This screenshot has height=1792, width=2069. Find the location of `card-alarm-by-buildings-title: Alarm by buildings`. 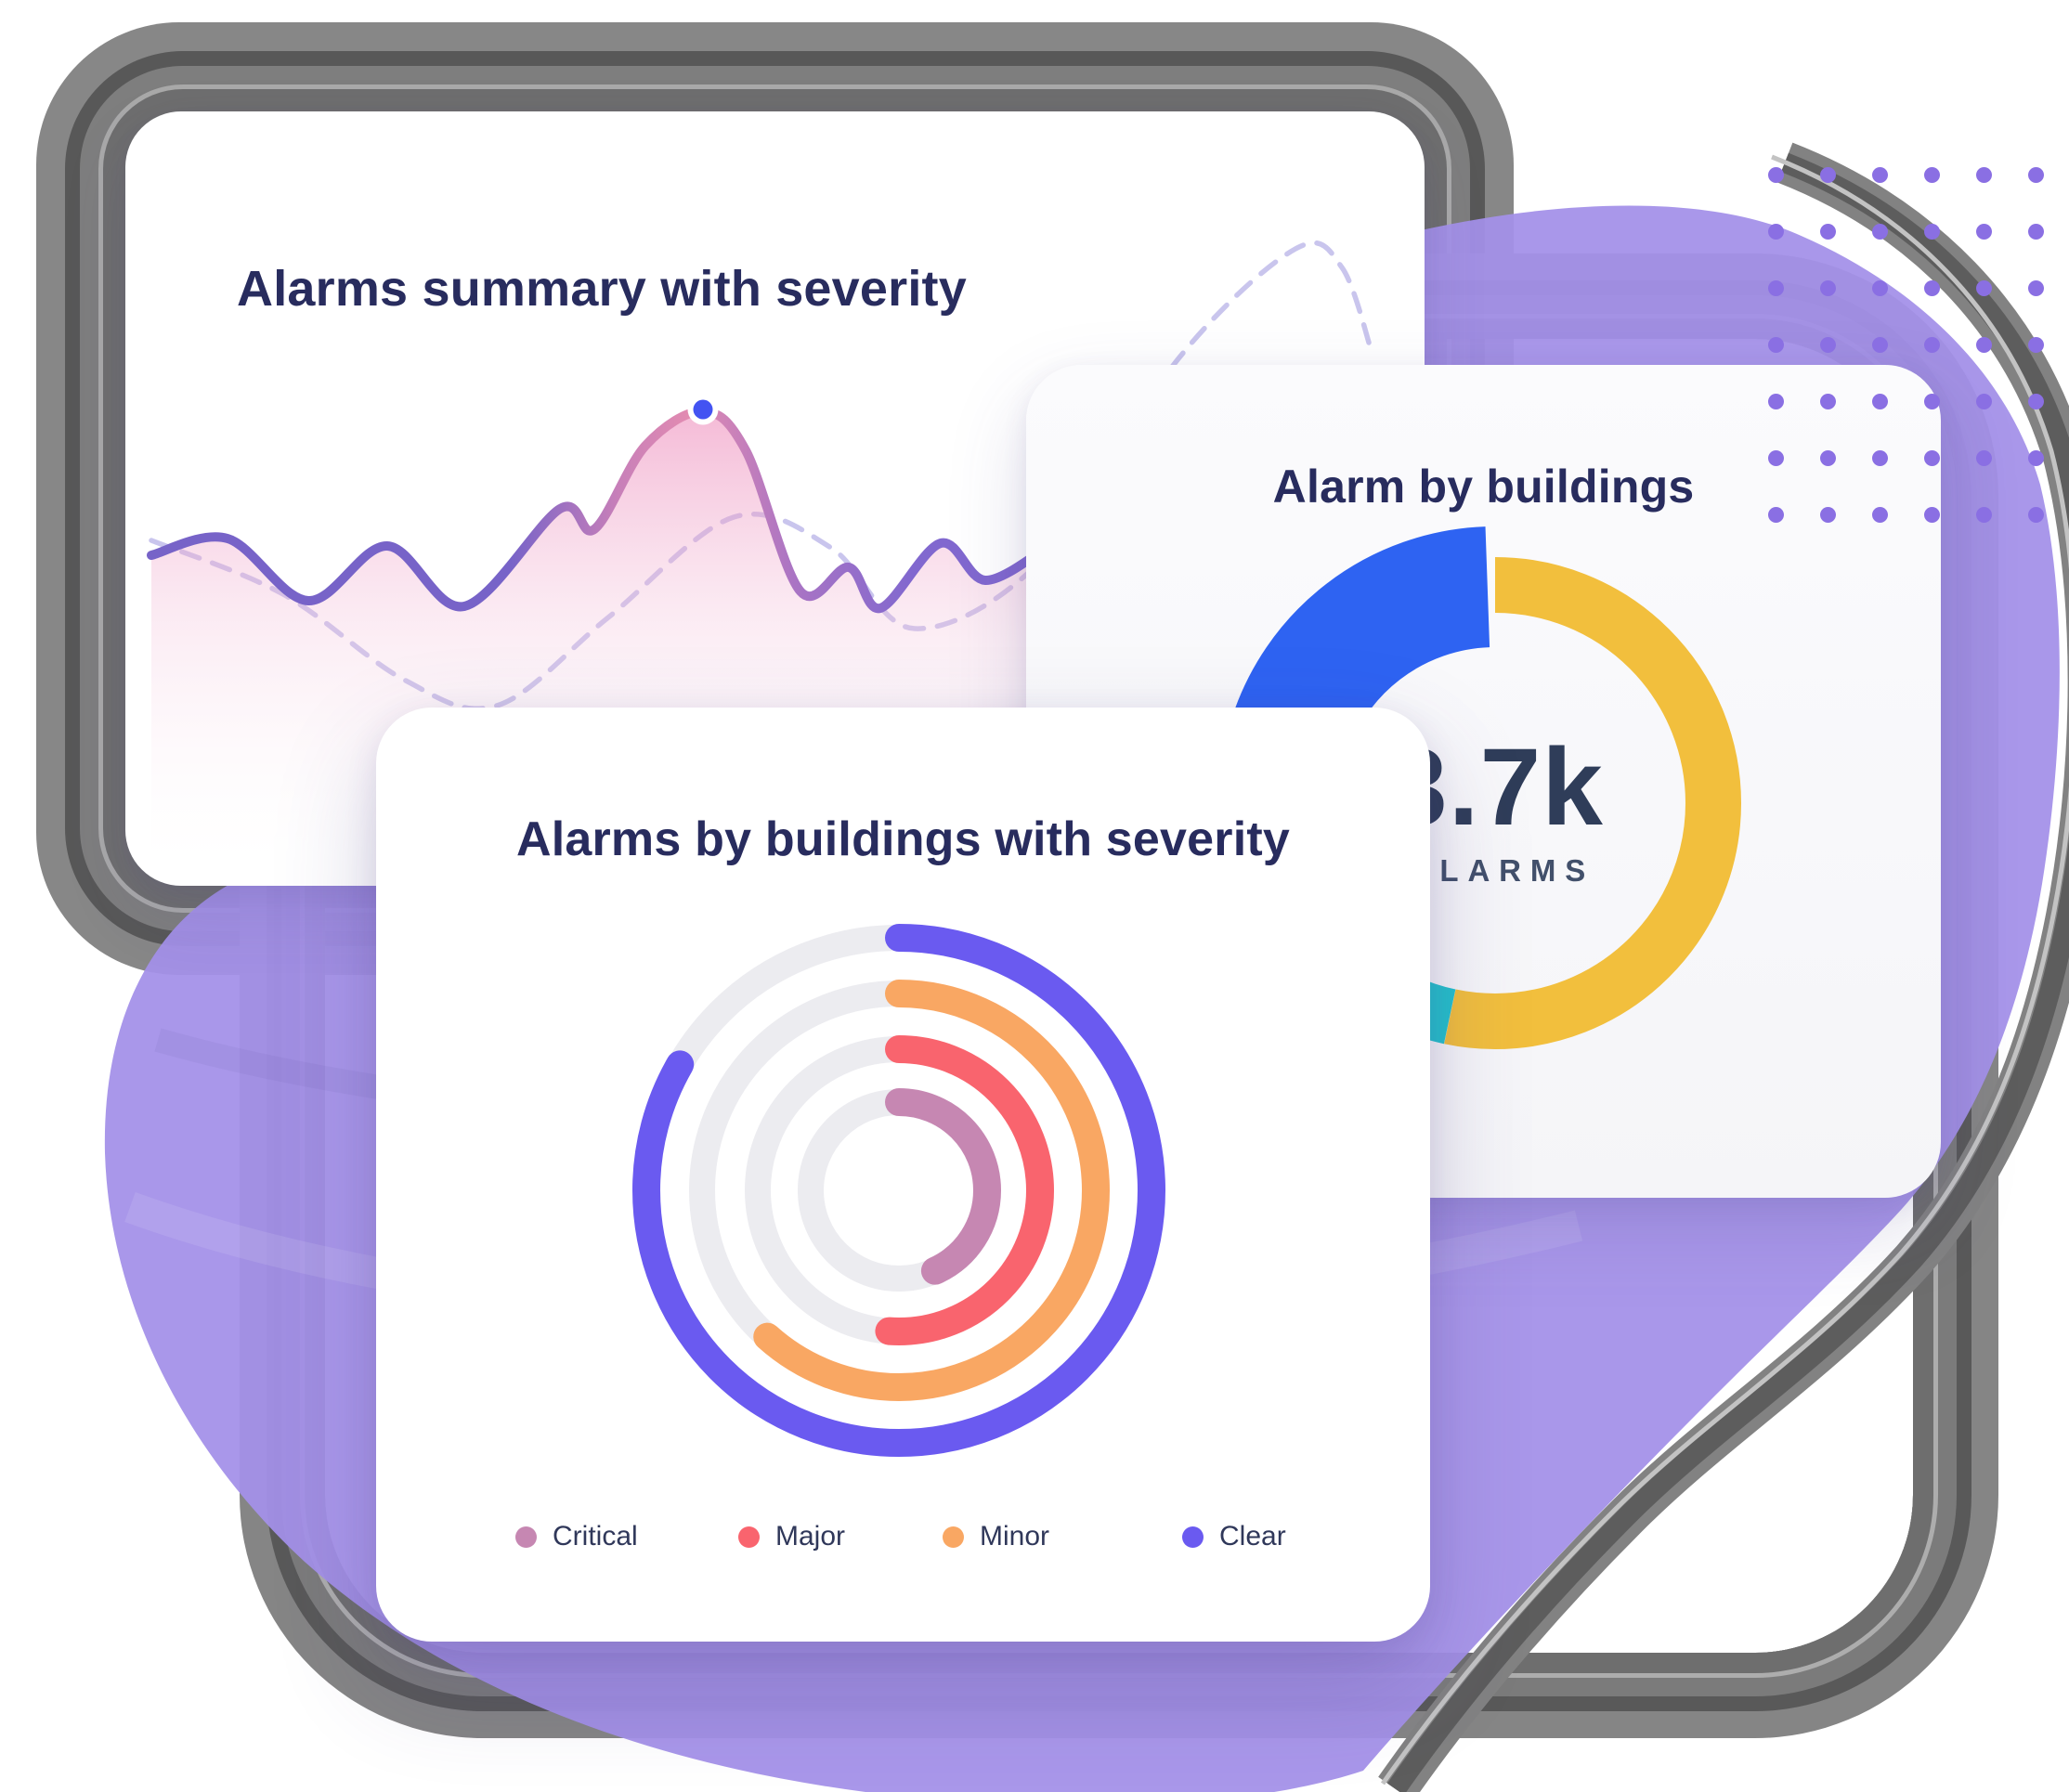

card-alarm-by-buildings-title: Alarm by buildings is located at coordinates (1483, 487).